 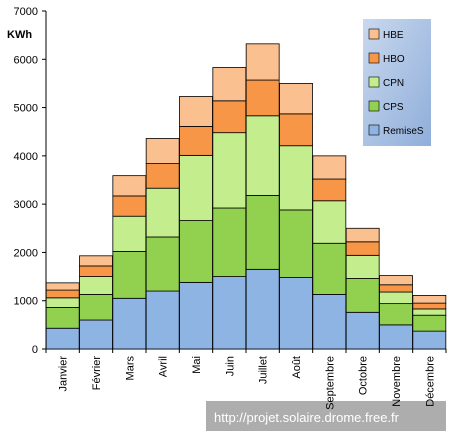 What do you see at coordinates (403, 131) in the screenshot?
I see `legend-label-remises: RemiseS` at bounding box center [403, 131].